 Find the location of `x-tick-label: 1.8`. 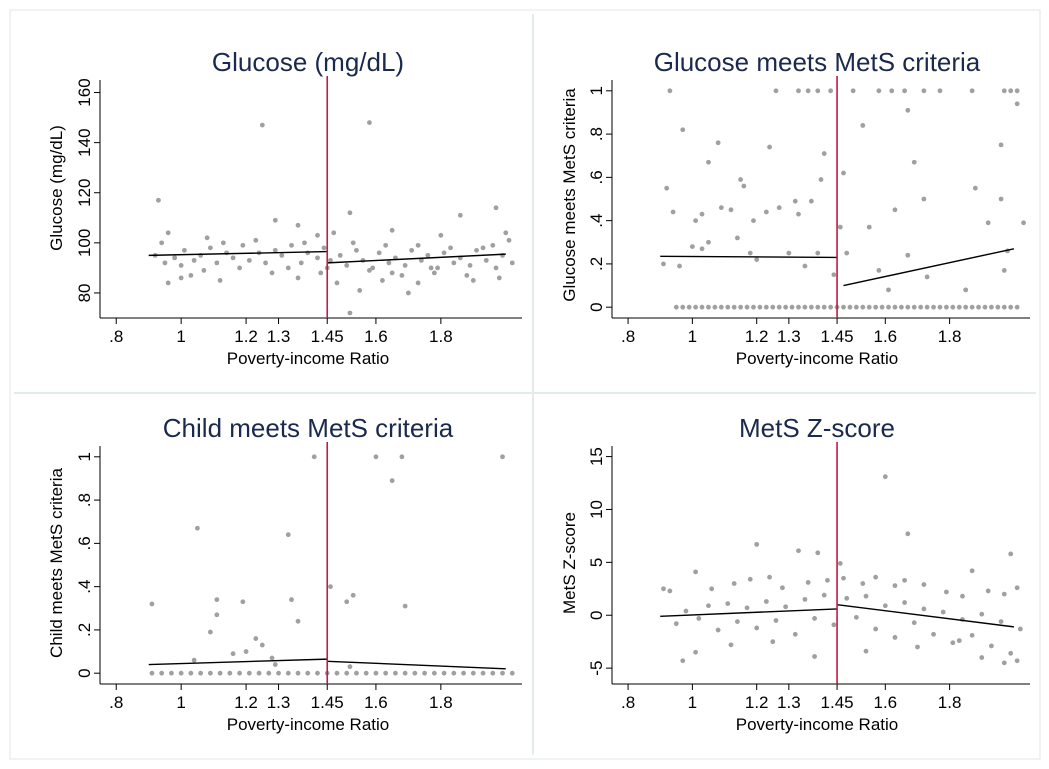

x-tick-label: 1.8 is located at coordinates (950, 336).